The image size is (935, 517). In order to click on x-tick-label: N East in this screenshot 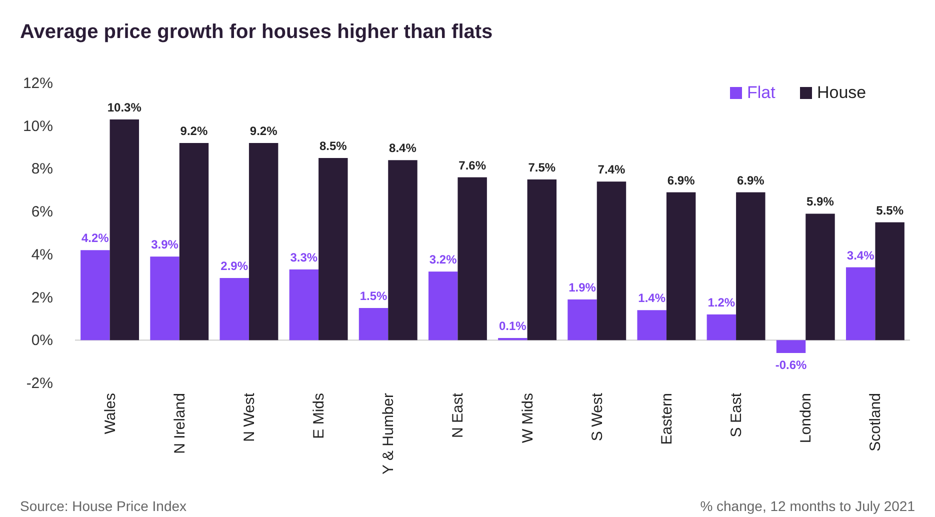, I will do `click(458, 415)`.